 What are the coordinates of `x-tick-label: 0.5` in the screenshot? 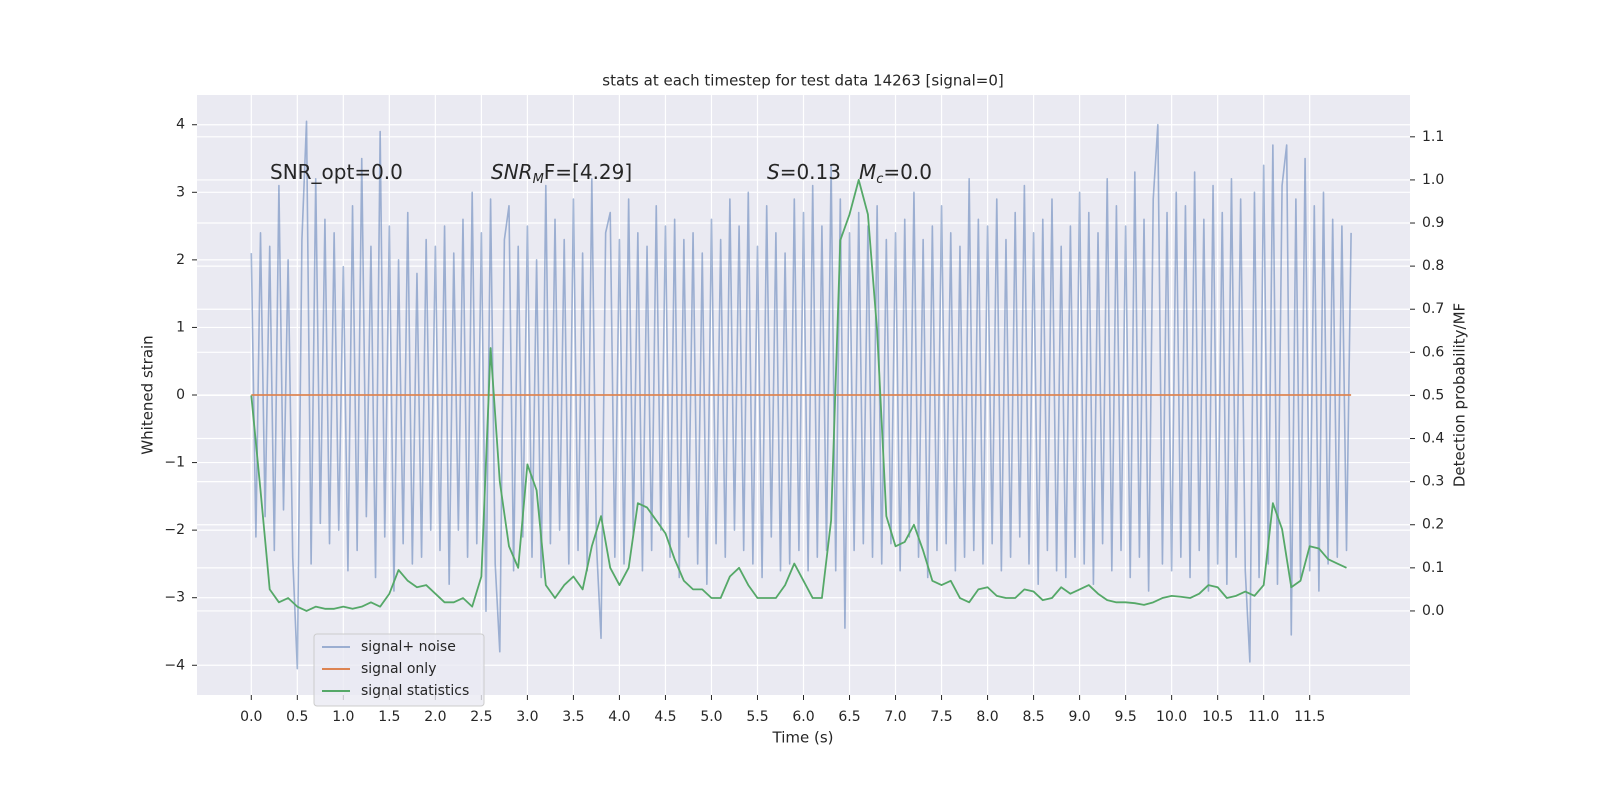 It's located at (297, 717).